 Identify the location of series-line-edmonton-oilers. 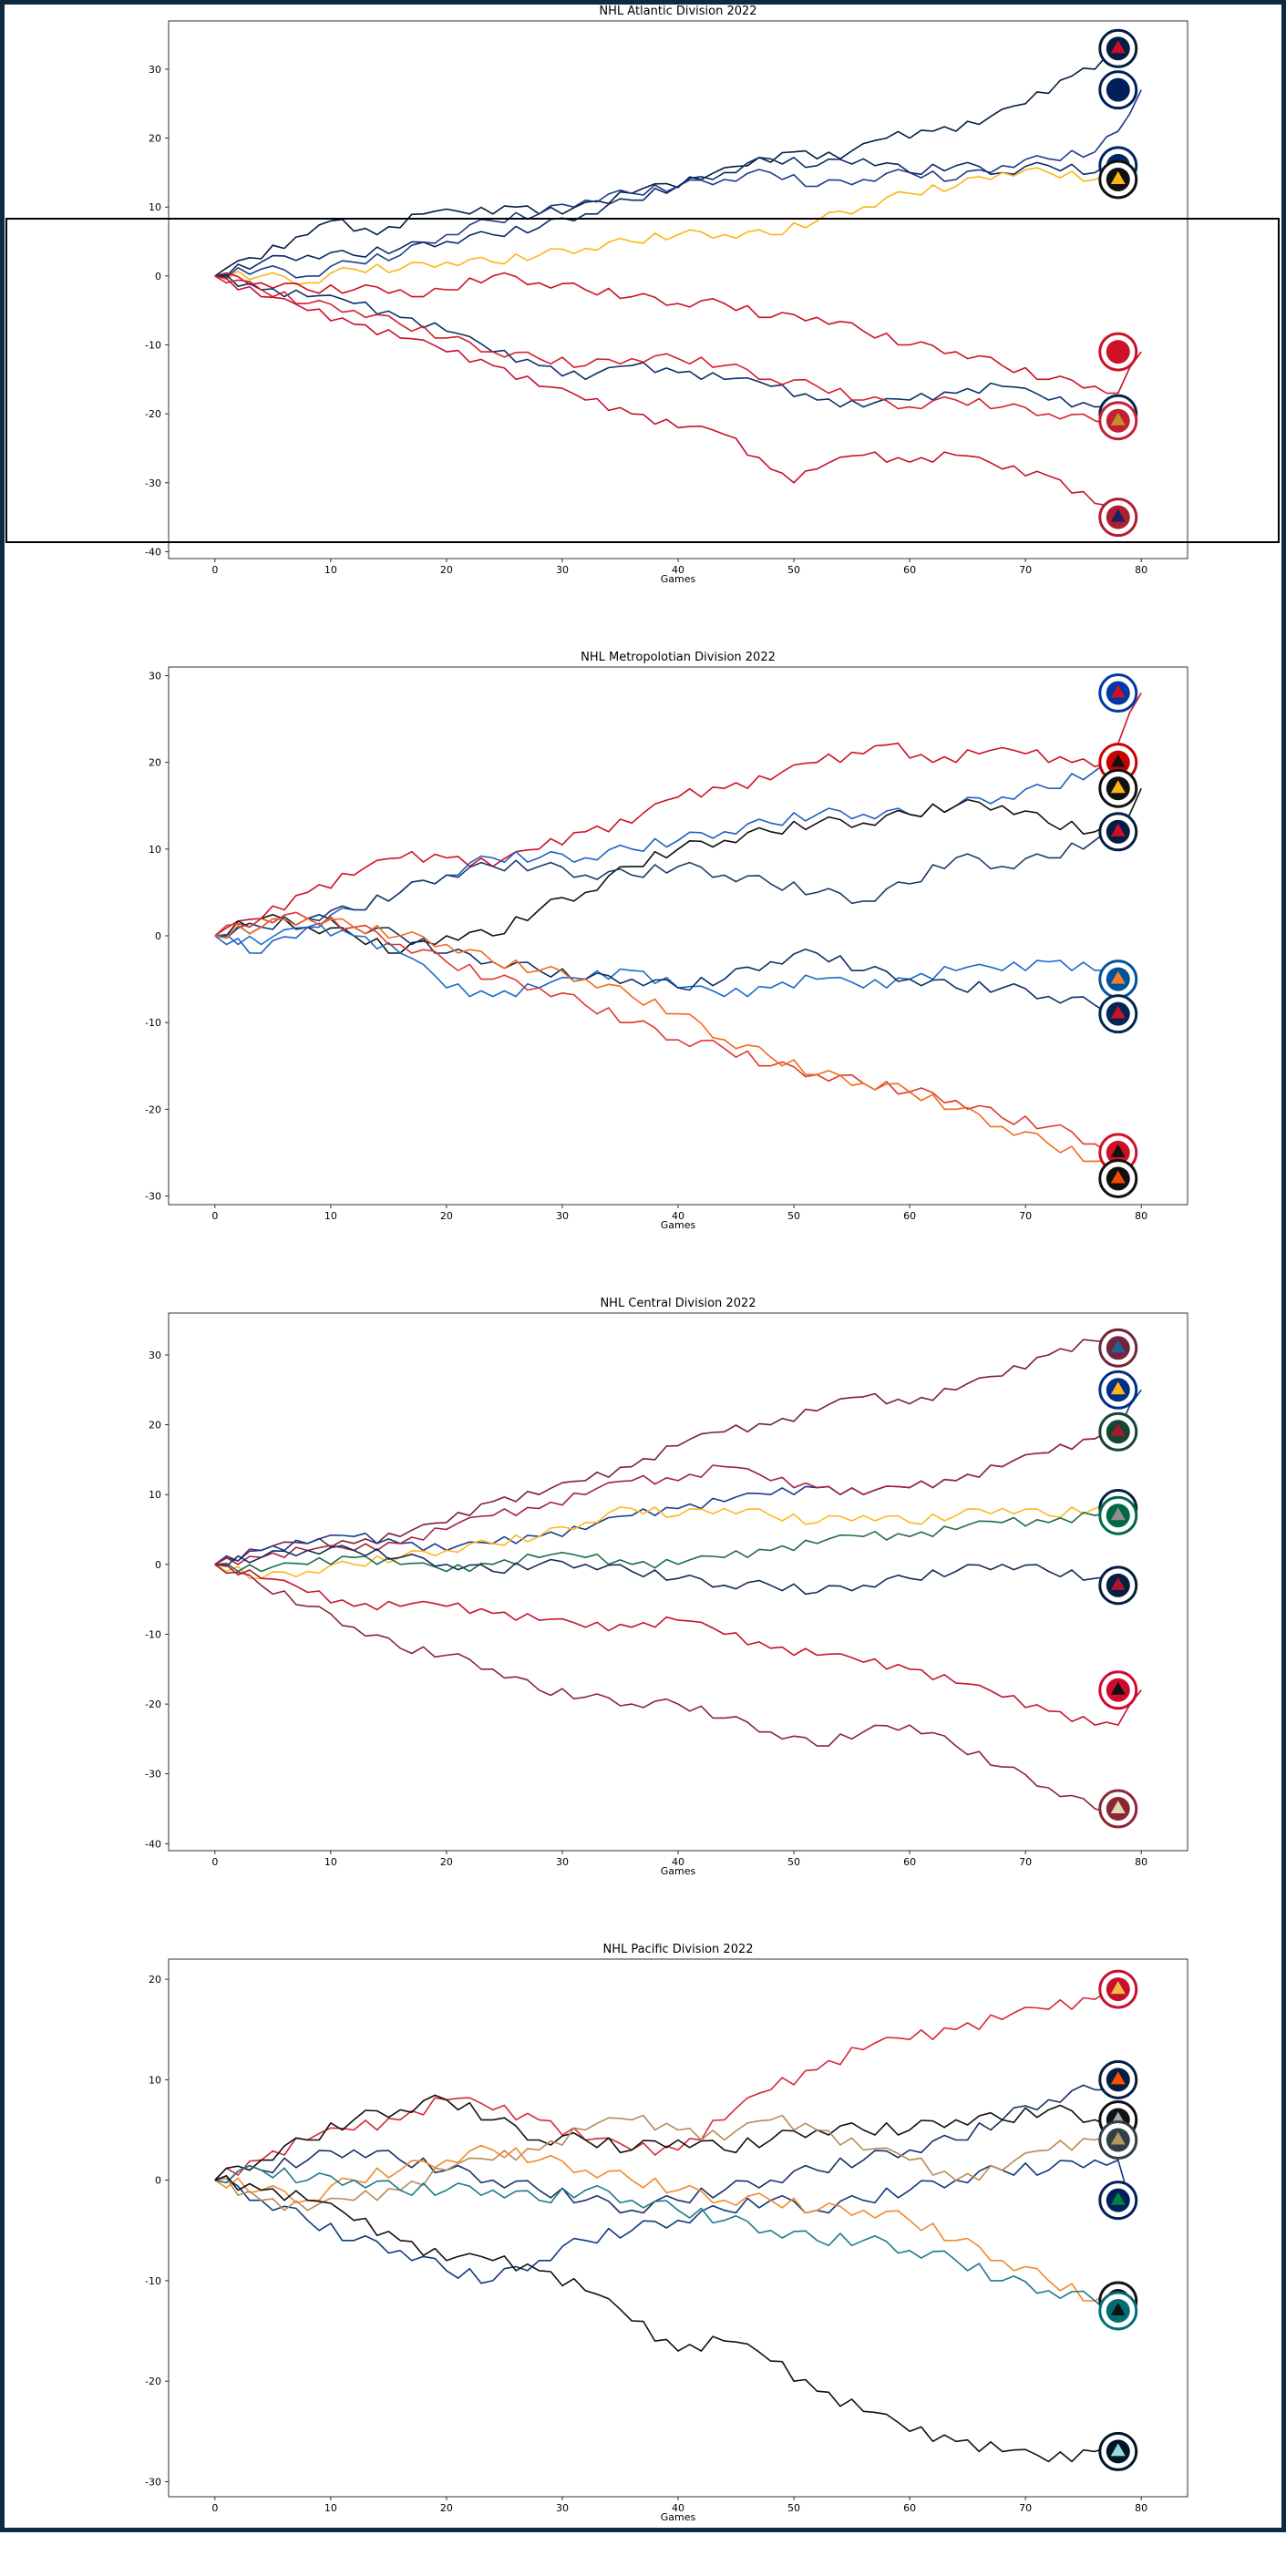
(666, 2146).